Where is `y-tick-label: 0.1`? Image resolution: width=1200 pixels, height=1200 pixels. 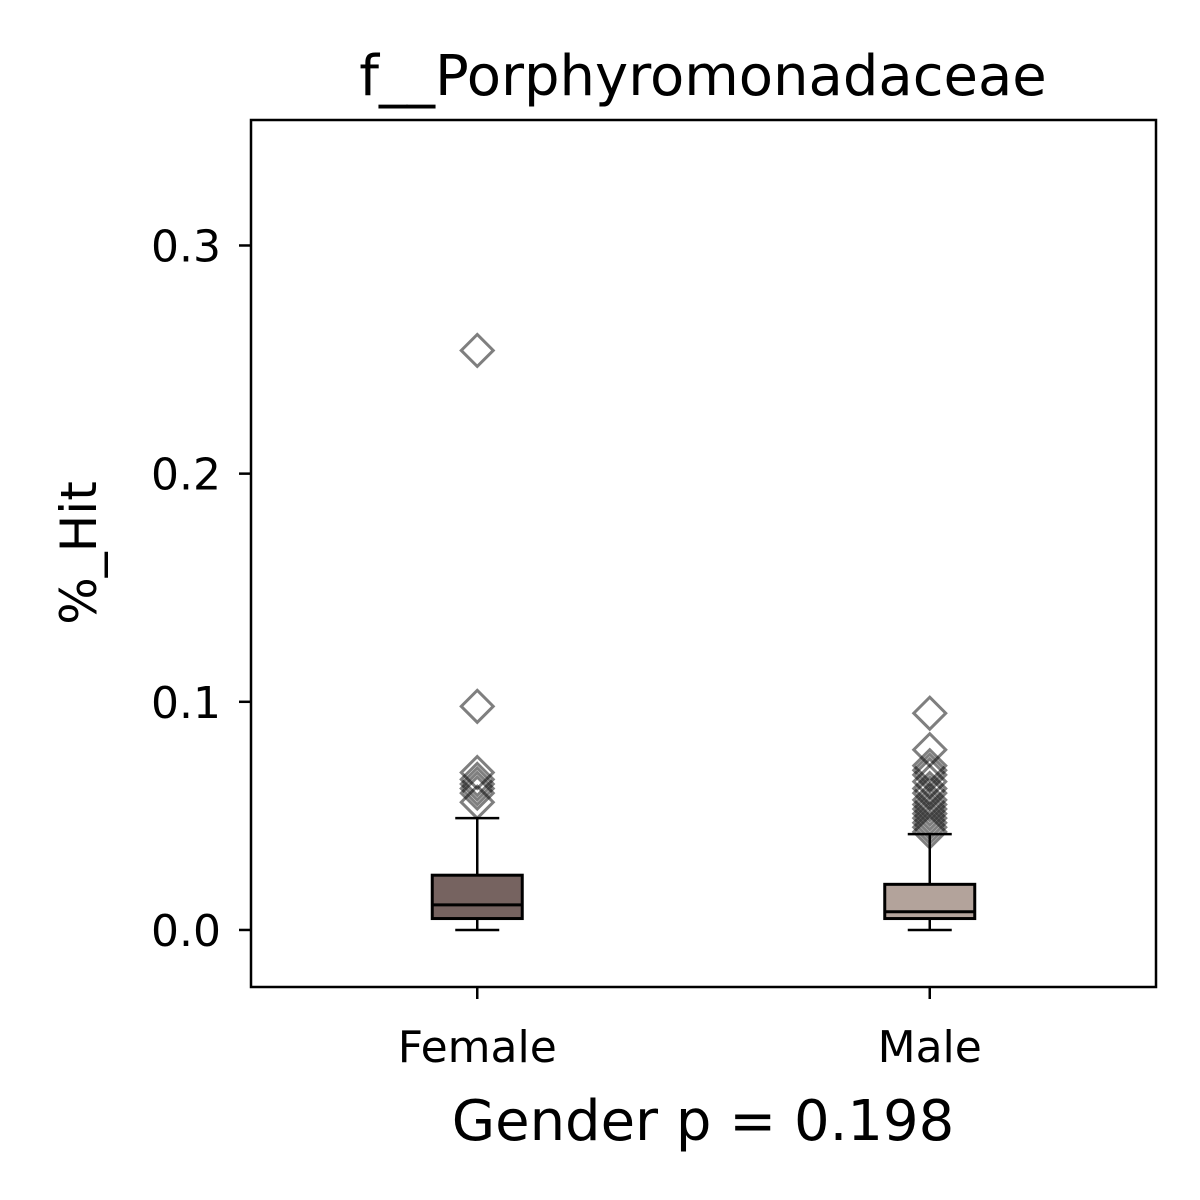 y-tick-label: 0.1 is located at coordinates (186, 703).